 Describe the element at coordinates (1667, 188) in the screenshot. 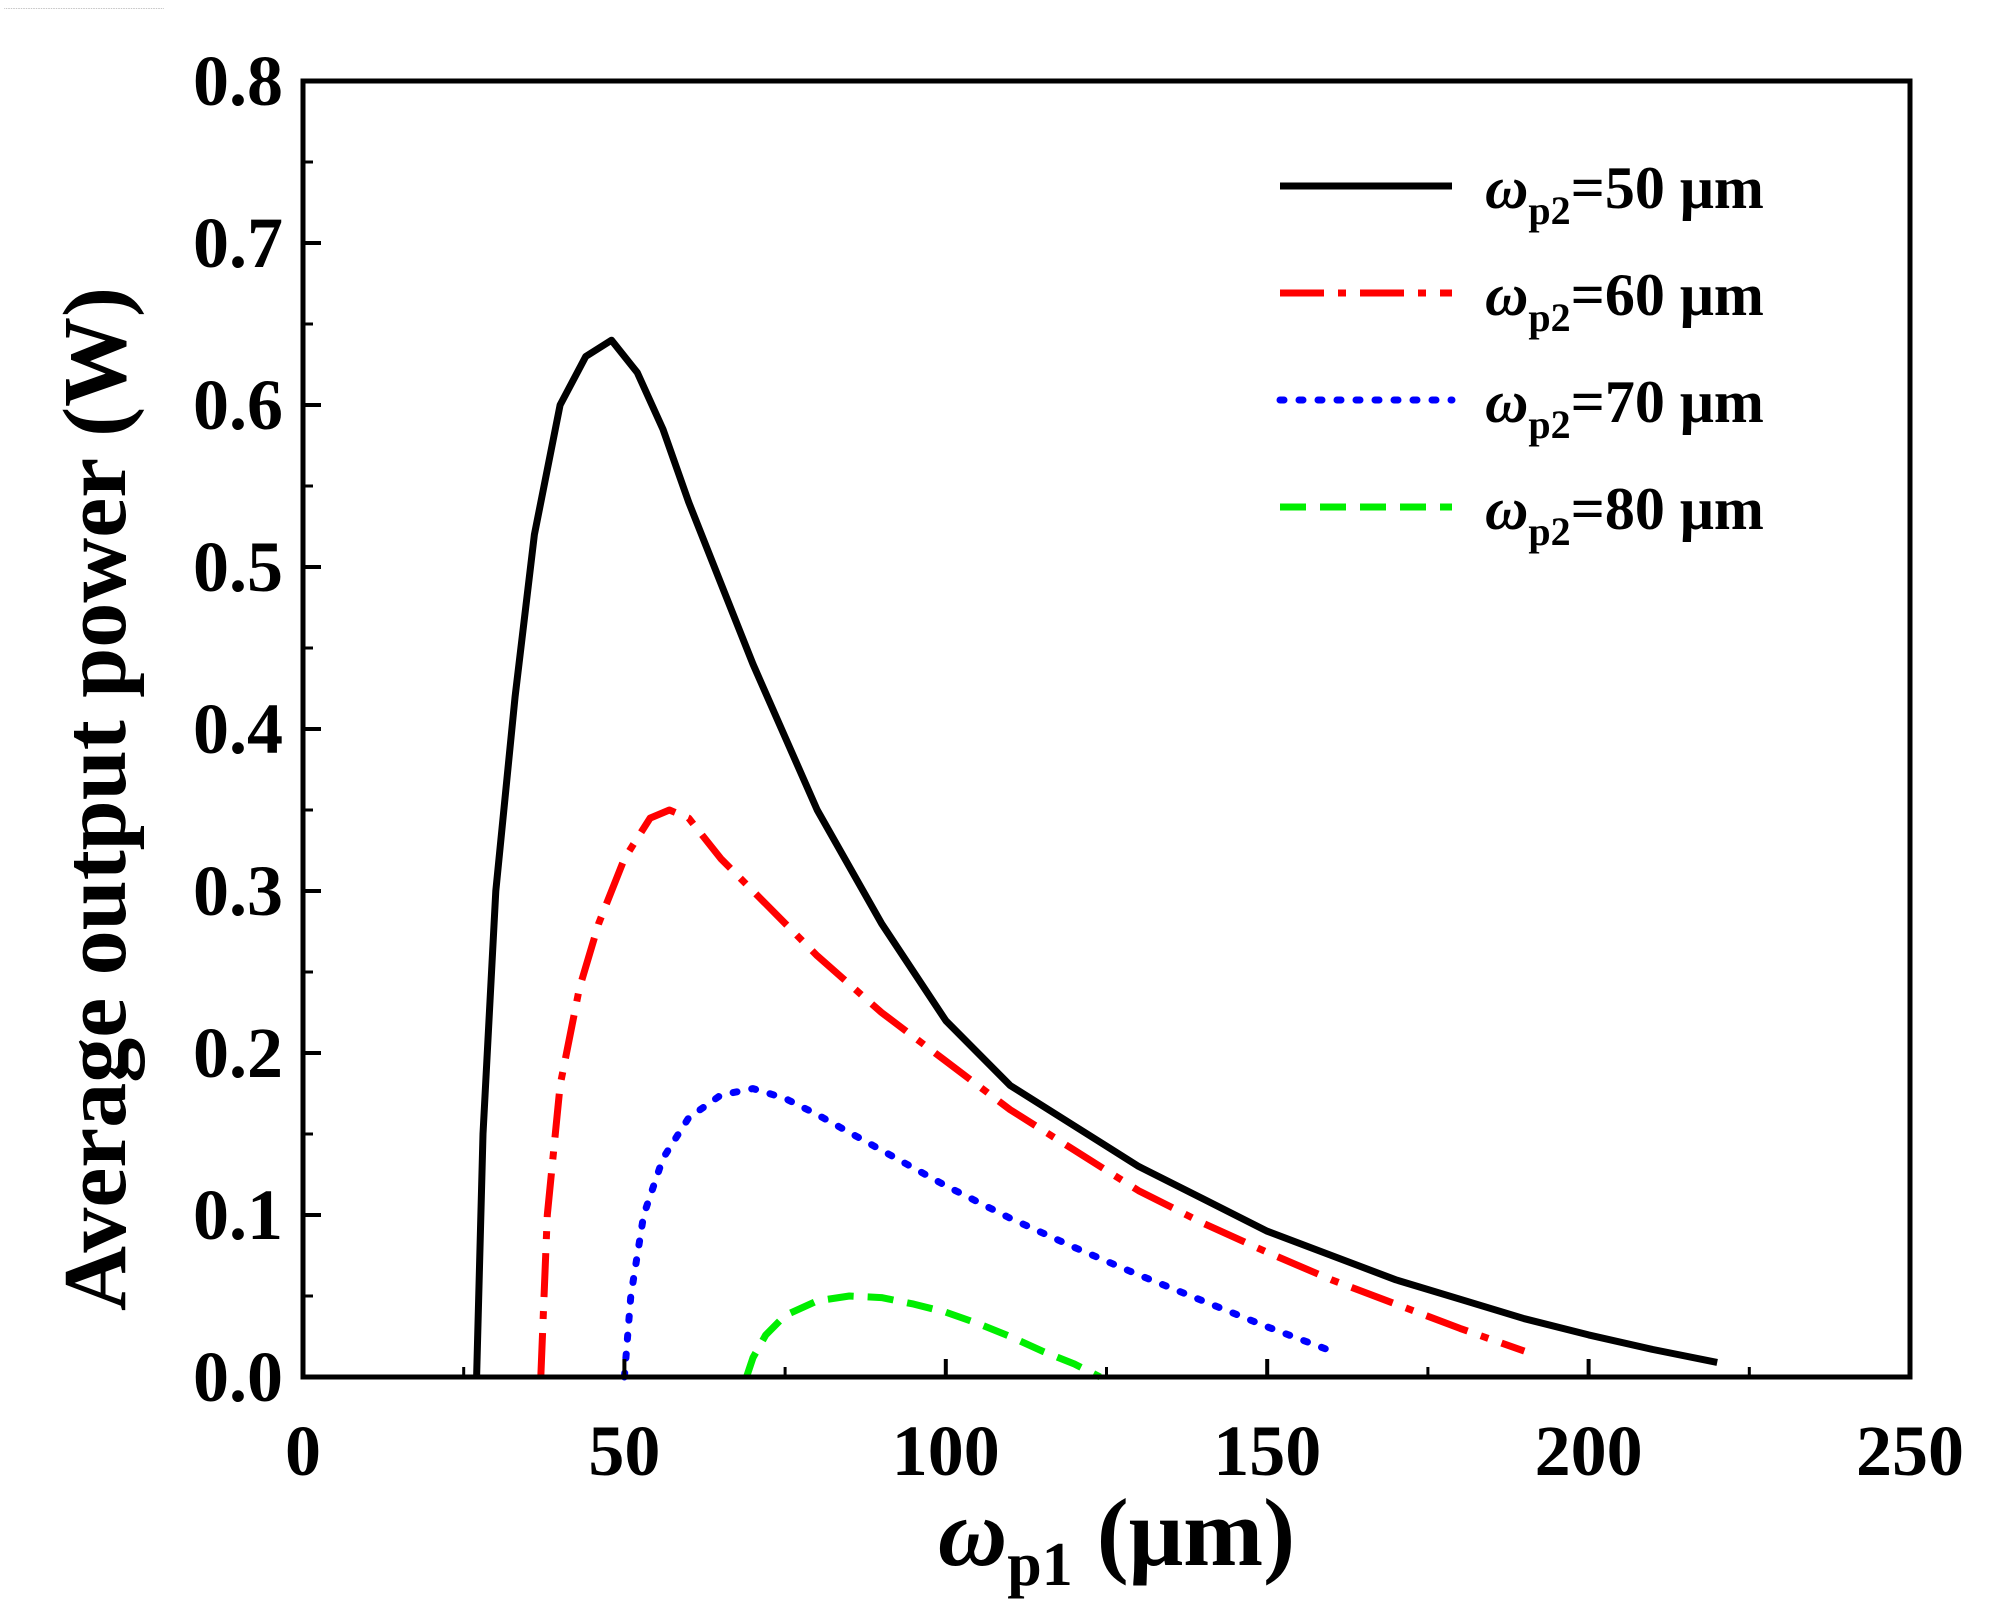

I see `legend-label-rest: =50 μm` at that location.